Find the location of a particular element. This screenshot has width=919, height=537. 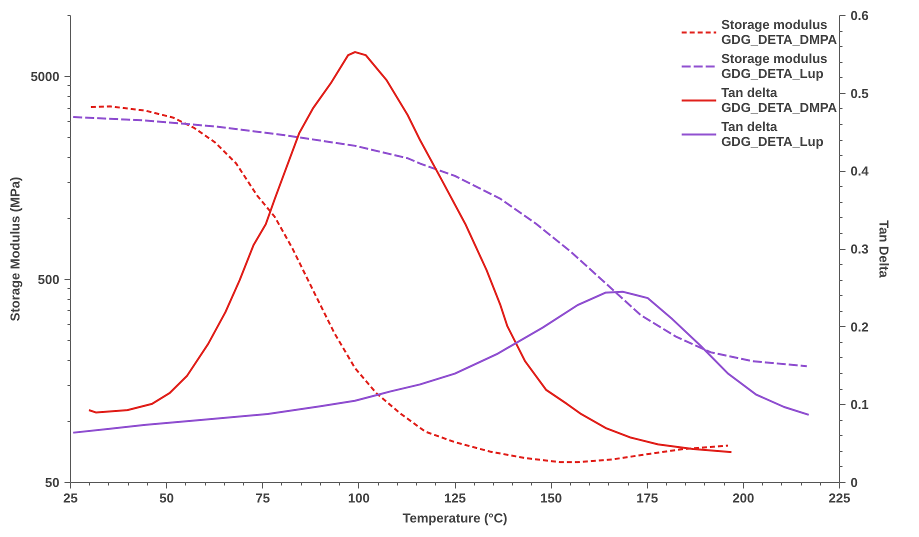

y2-tick-label: 0.5 is located at coordinates (859, 93).